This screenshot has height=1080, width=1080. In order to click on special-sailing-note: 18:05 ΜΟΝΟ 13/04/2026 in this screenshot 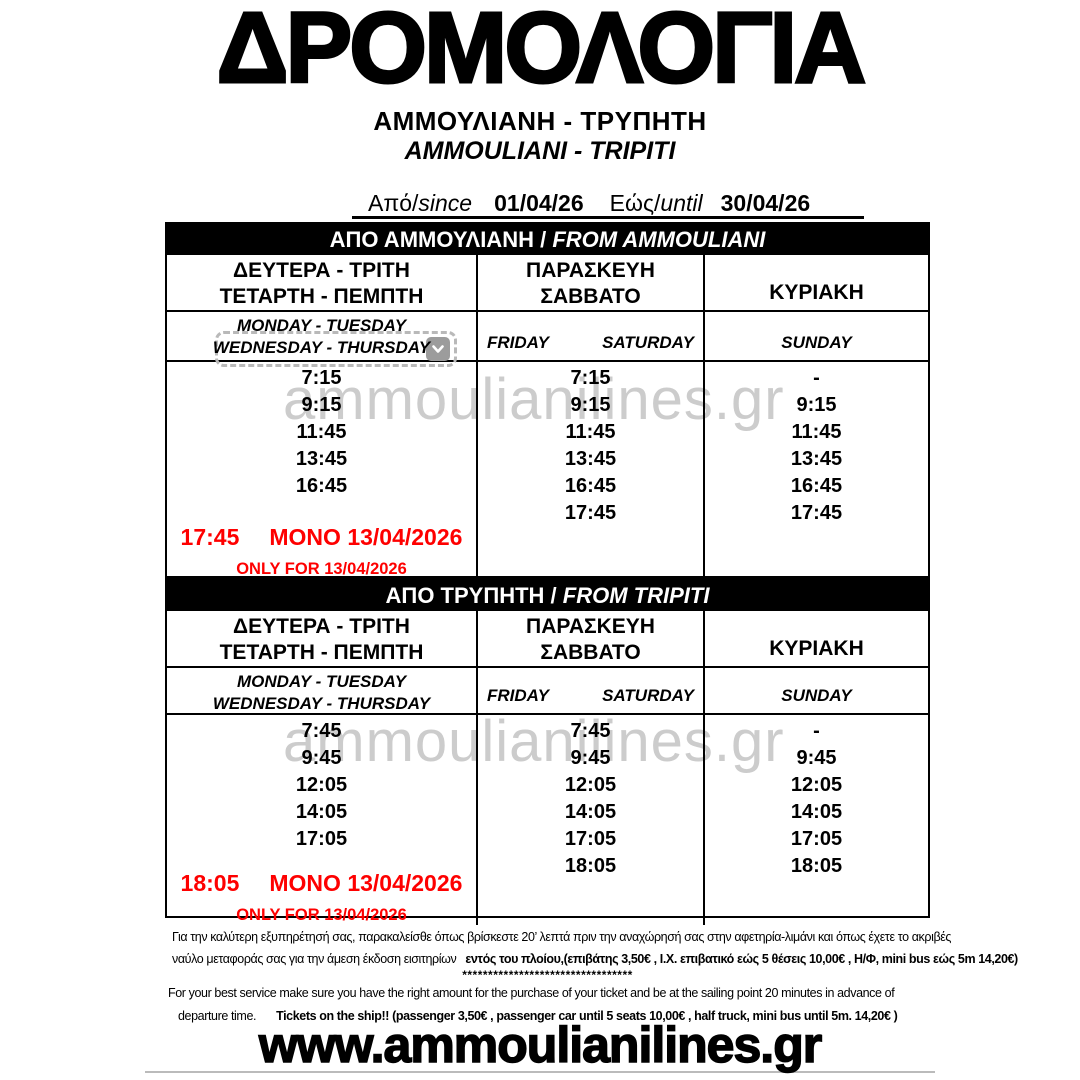, I will do `click(321, 883)`.